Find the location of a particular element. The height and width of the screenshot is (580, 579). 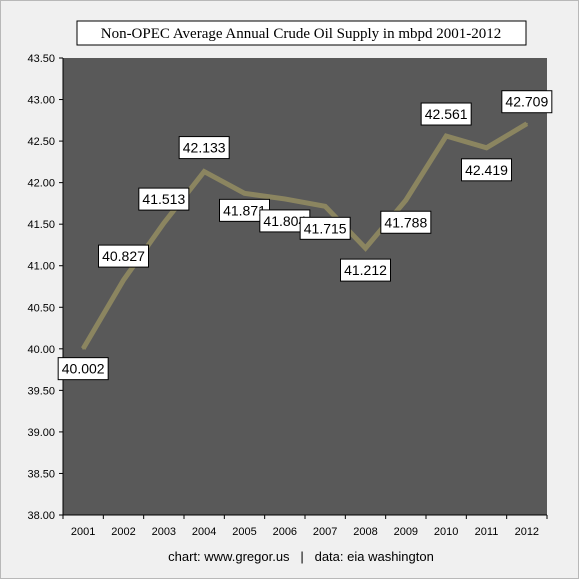

x-tick-label: 2003 is located at coordinates (164, 532).